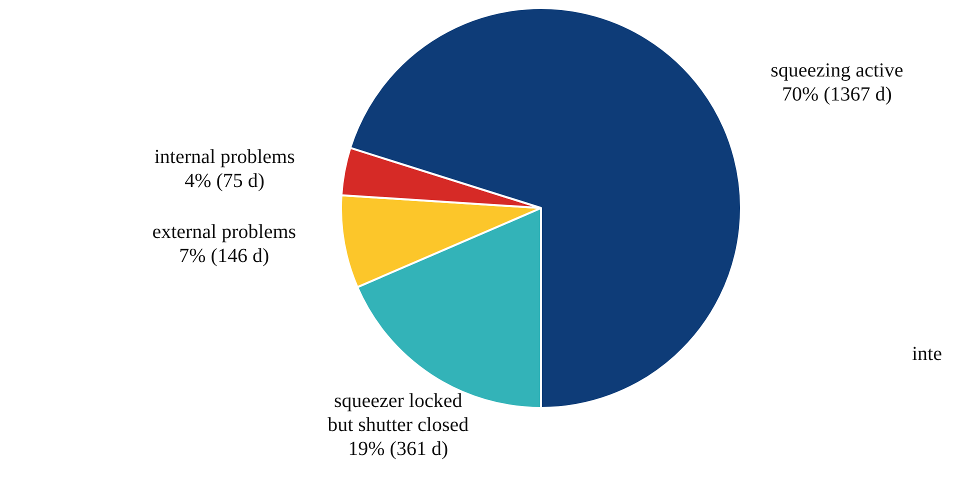 The image size is (954, 478). What do you see at coordinates (837, 71) in the screenshot?
I see `slice-label: squeezing active` at bounding box center [837, 71].